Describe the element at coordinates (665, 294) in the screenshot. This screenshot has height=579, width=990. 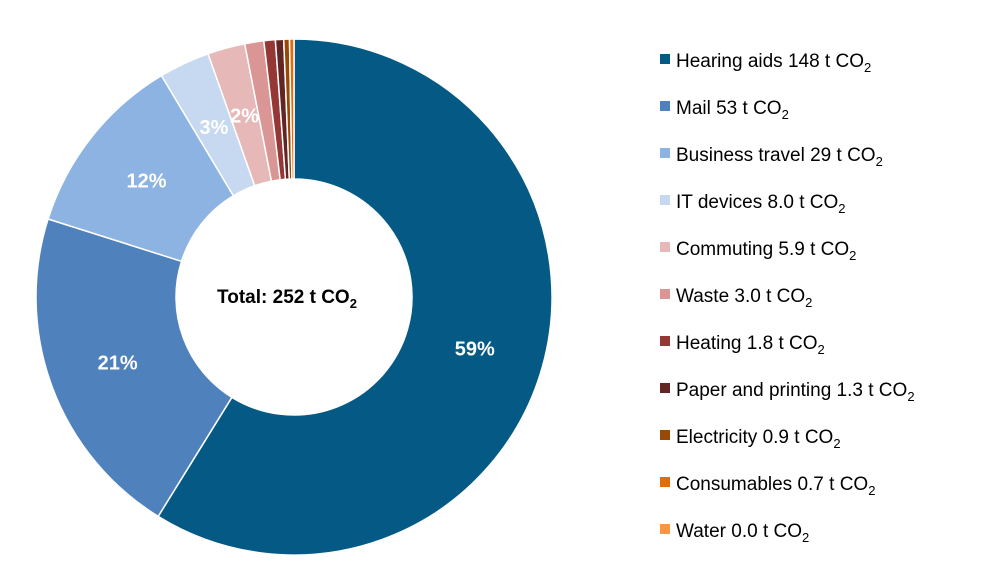
I see `legend-swatch-waste` at that location.